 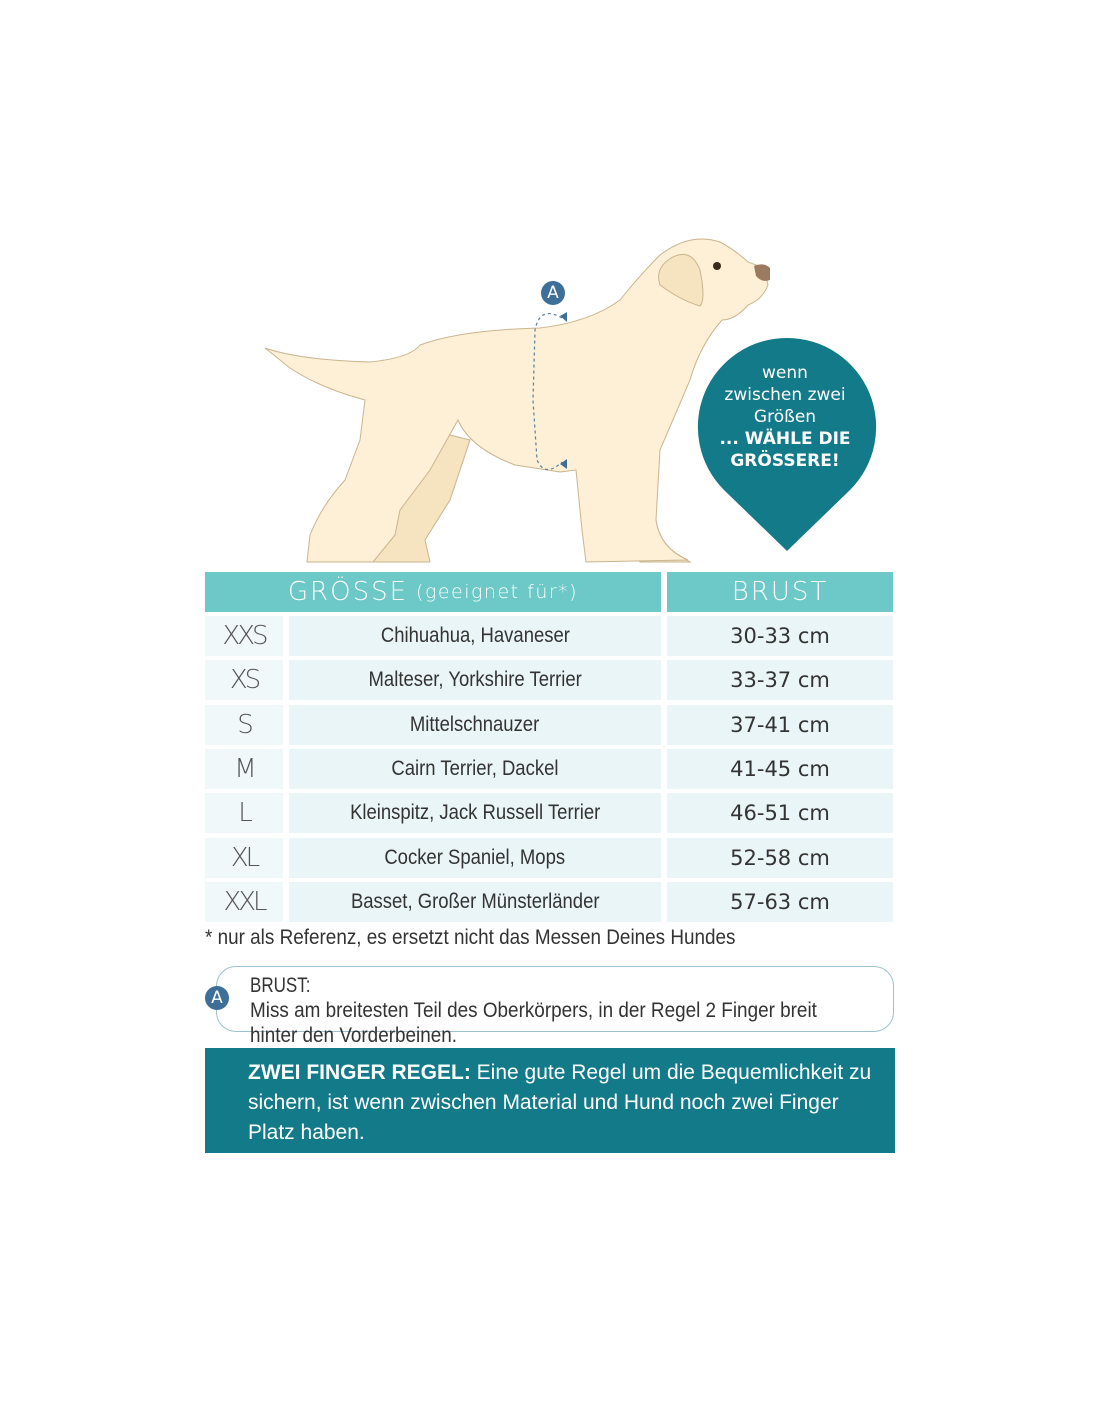 I want to click on table-row: M Cairn Terrier, Dackel 41-45 cm, so click(x=549, y=768).